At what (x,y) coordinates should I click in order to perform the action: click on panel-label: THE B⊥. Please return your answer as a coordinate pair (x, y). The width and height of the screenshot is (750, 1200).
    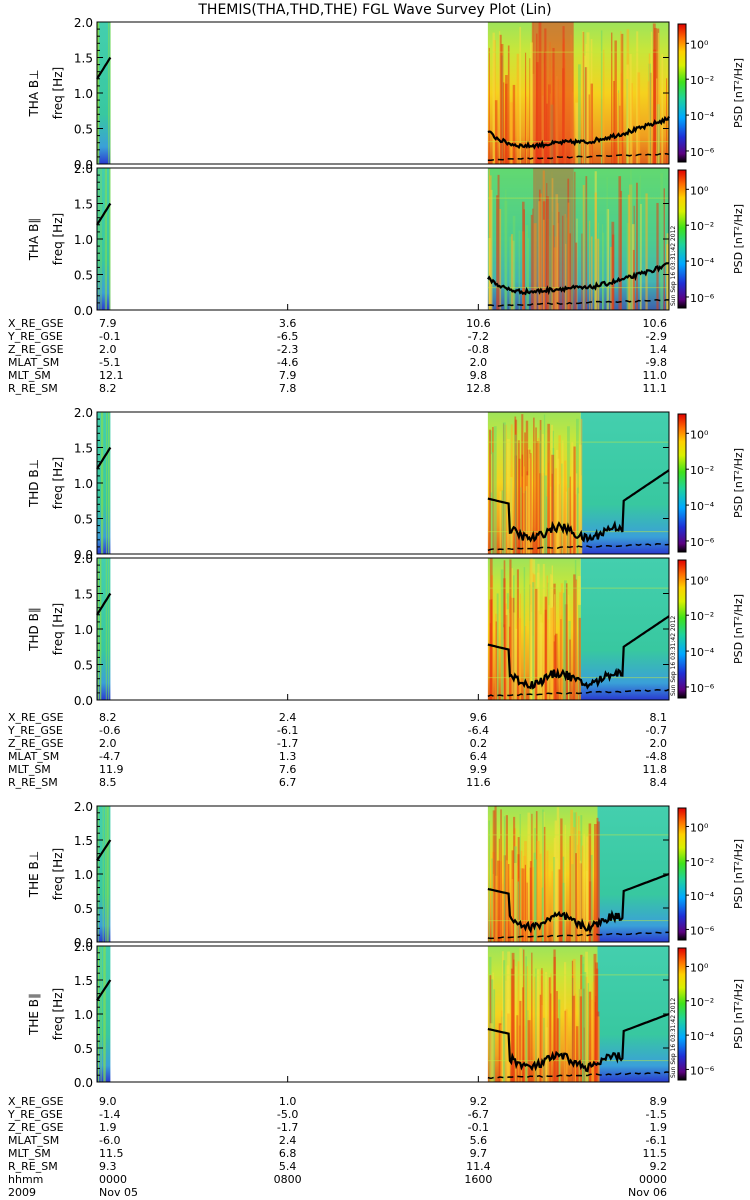
    Looking at the image, I should click on (34, 874).